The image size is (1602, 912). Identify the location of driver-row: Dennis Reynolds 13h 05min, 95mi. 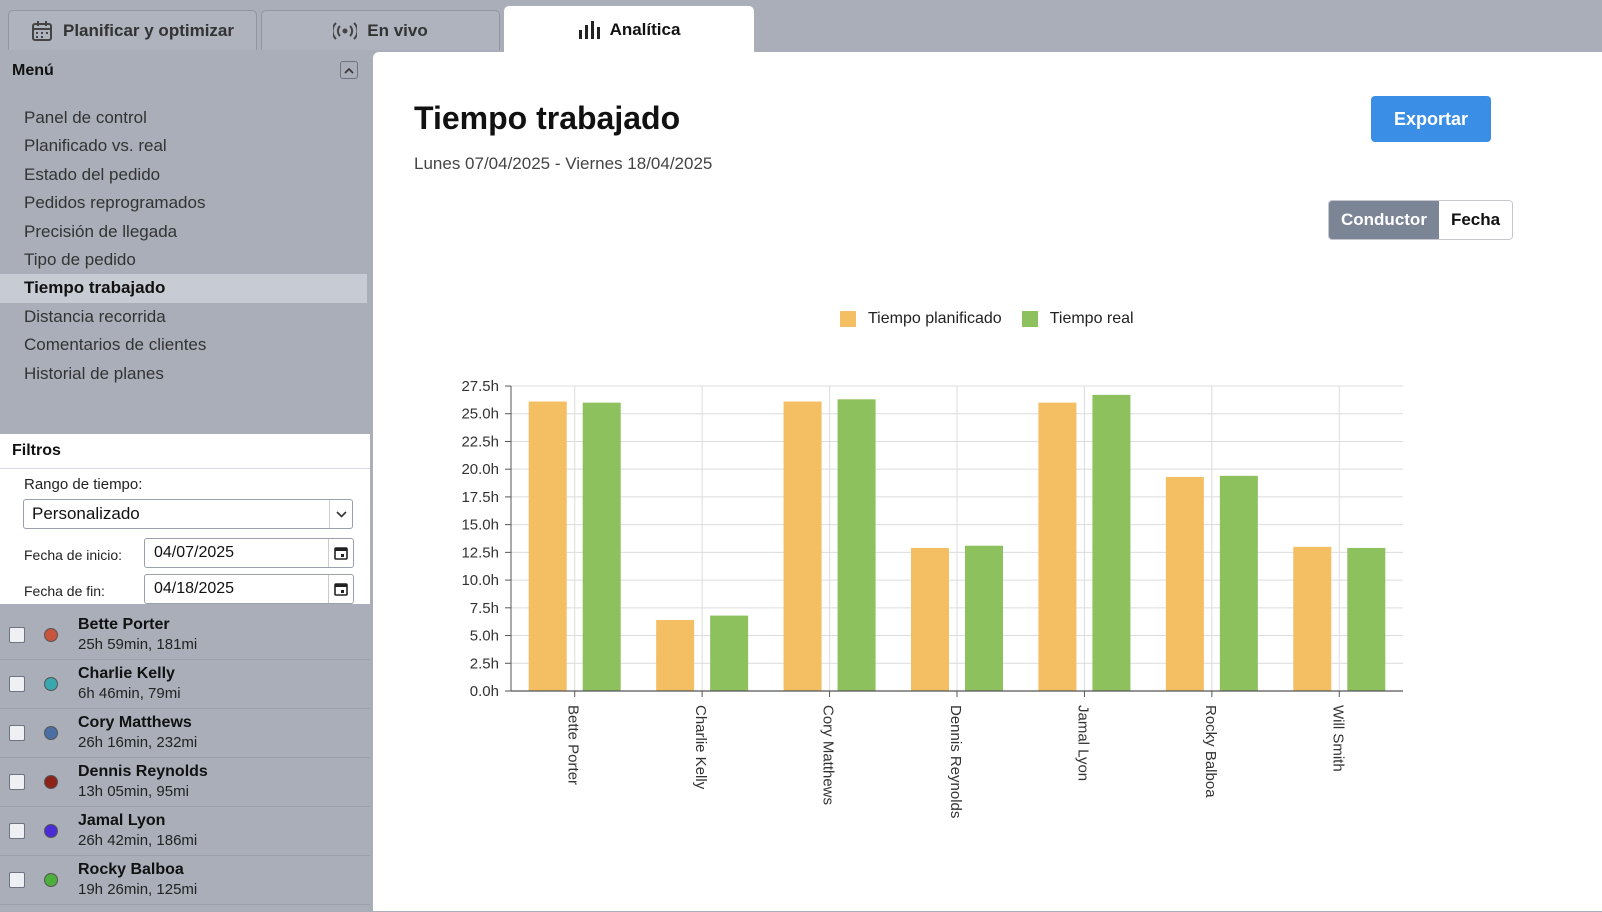
(185, 783).